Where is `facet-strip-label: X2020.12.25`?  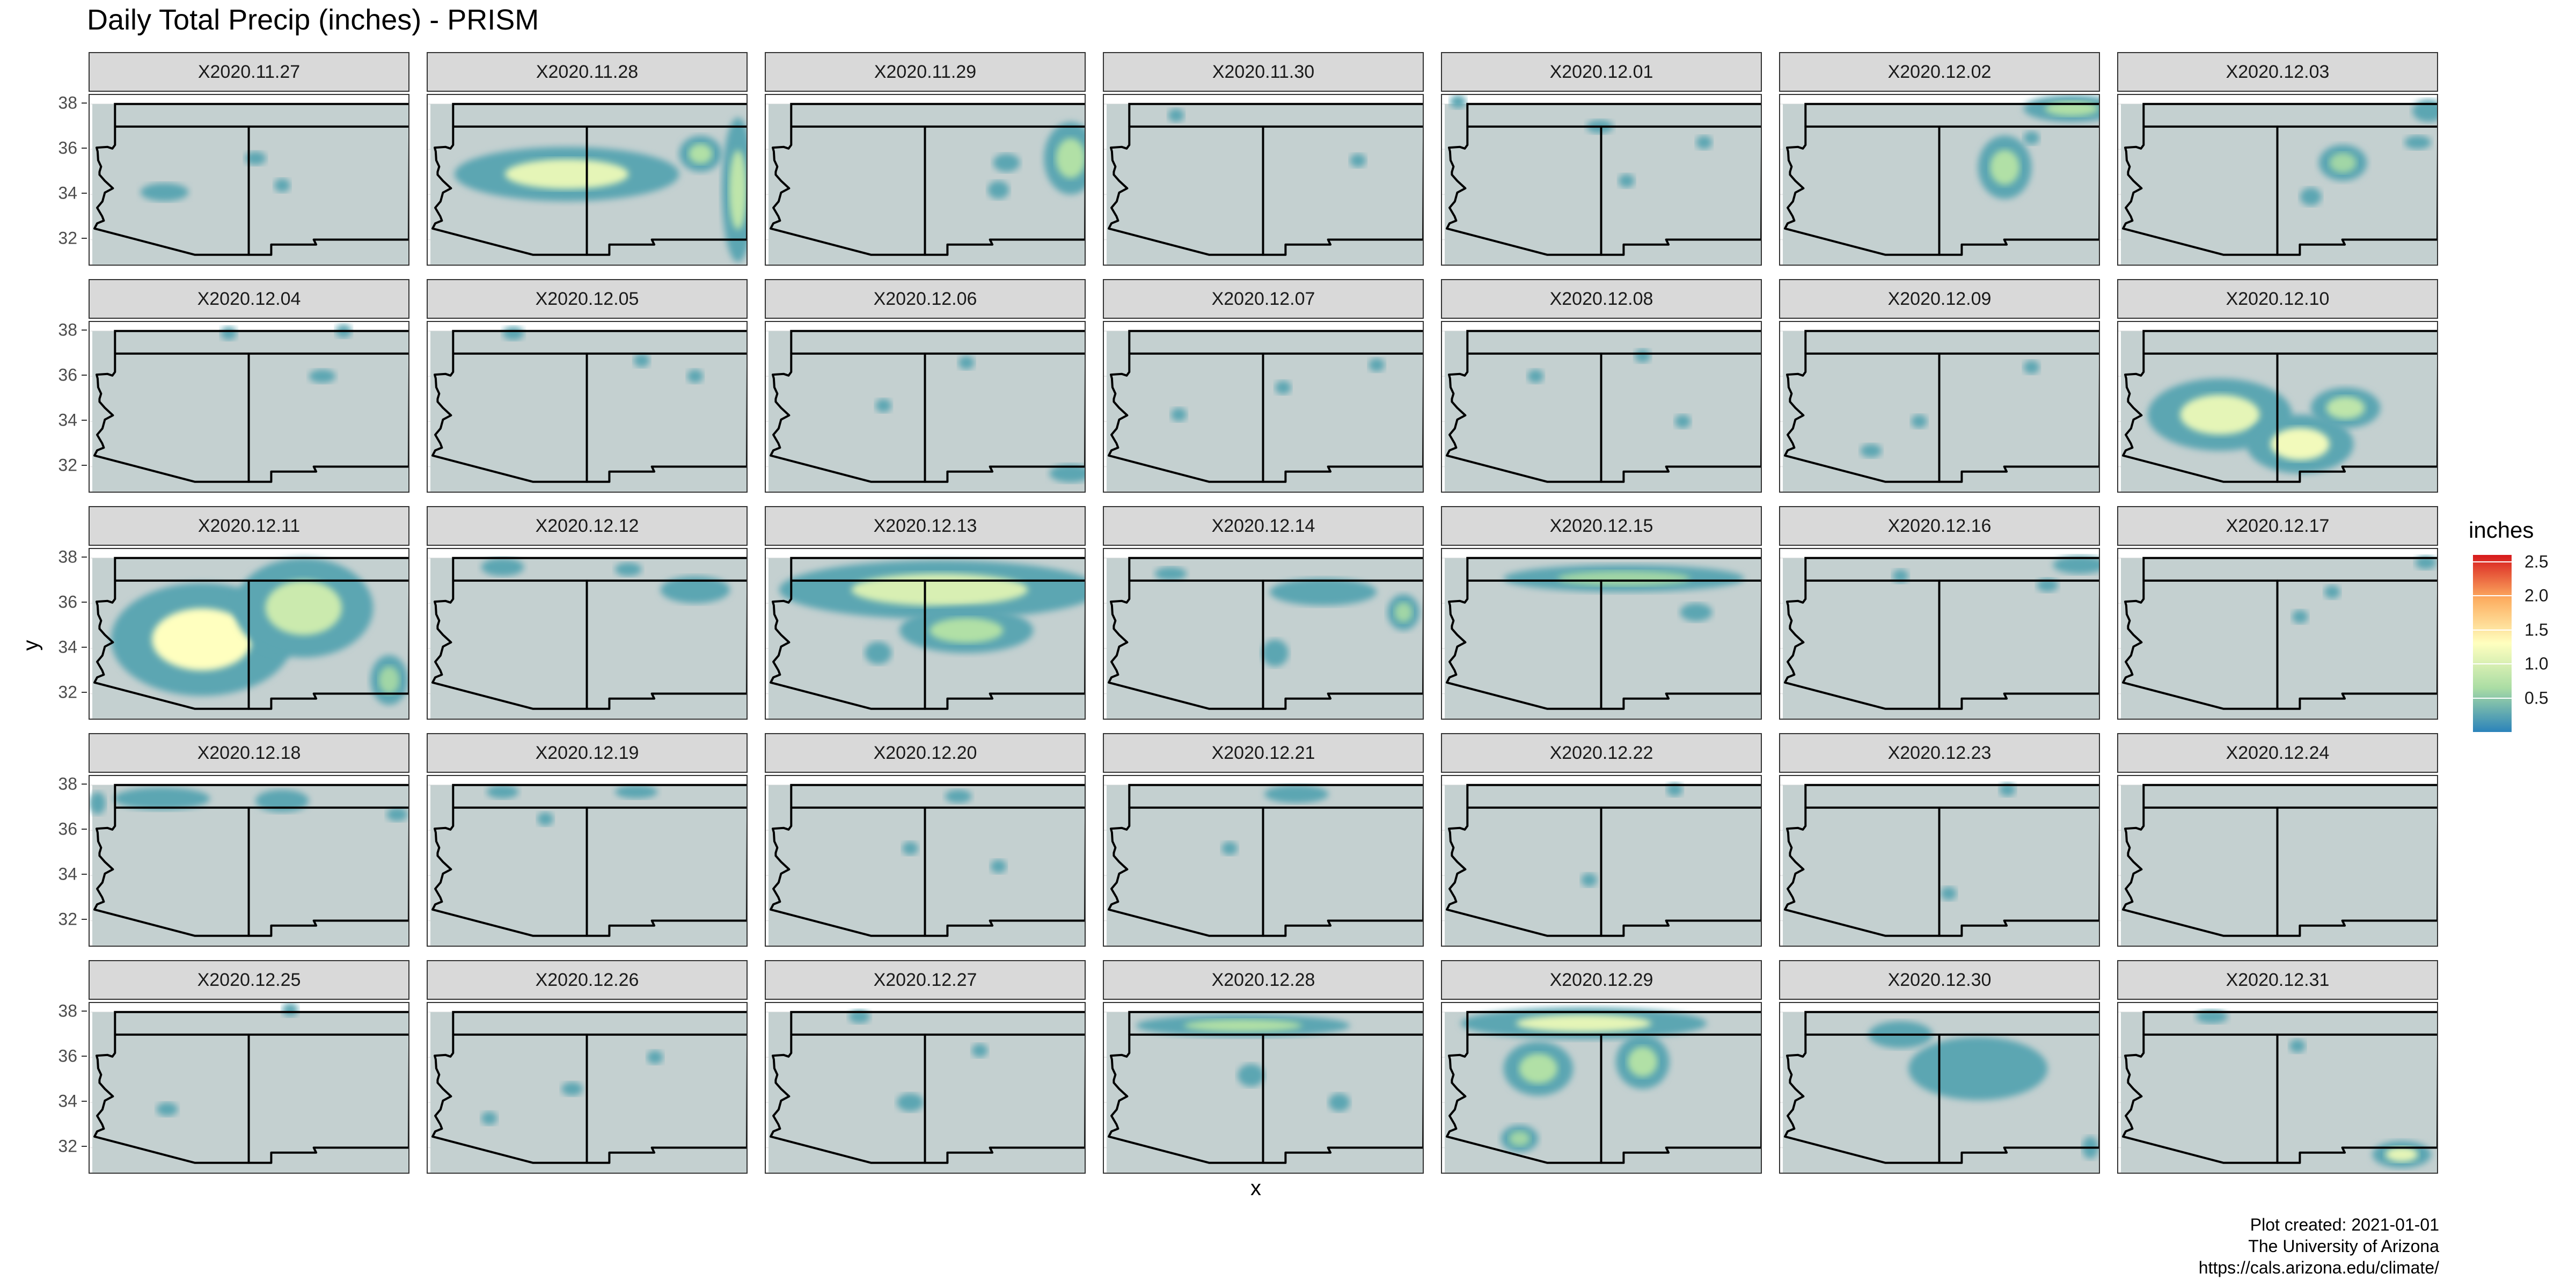 facet-strip-label: X2020.12.25 is located at coordinates (249, 980).